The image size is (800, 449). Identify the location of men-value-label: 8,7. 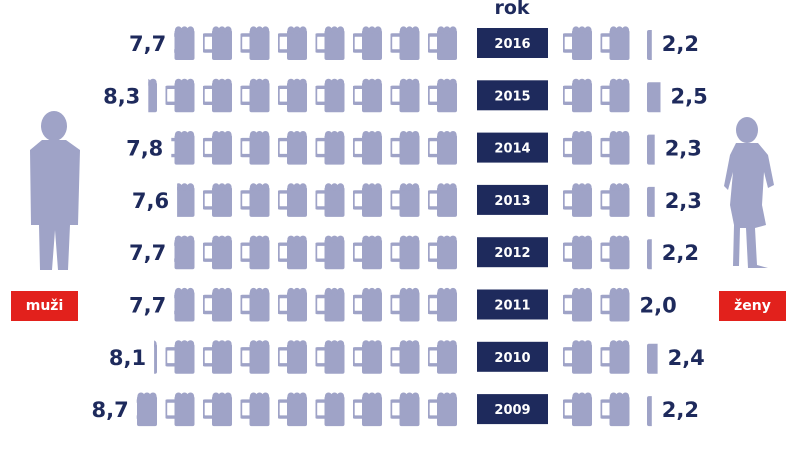
(109, 410).